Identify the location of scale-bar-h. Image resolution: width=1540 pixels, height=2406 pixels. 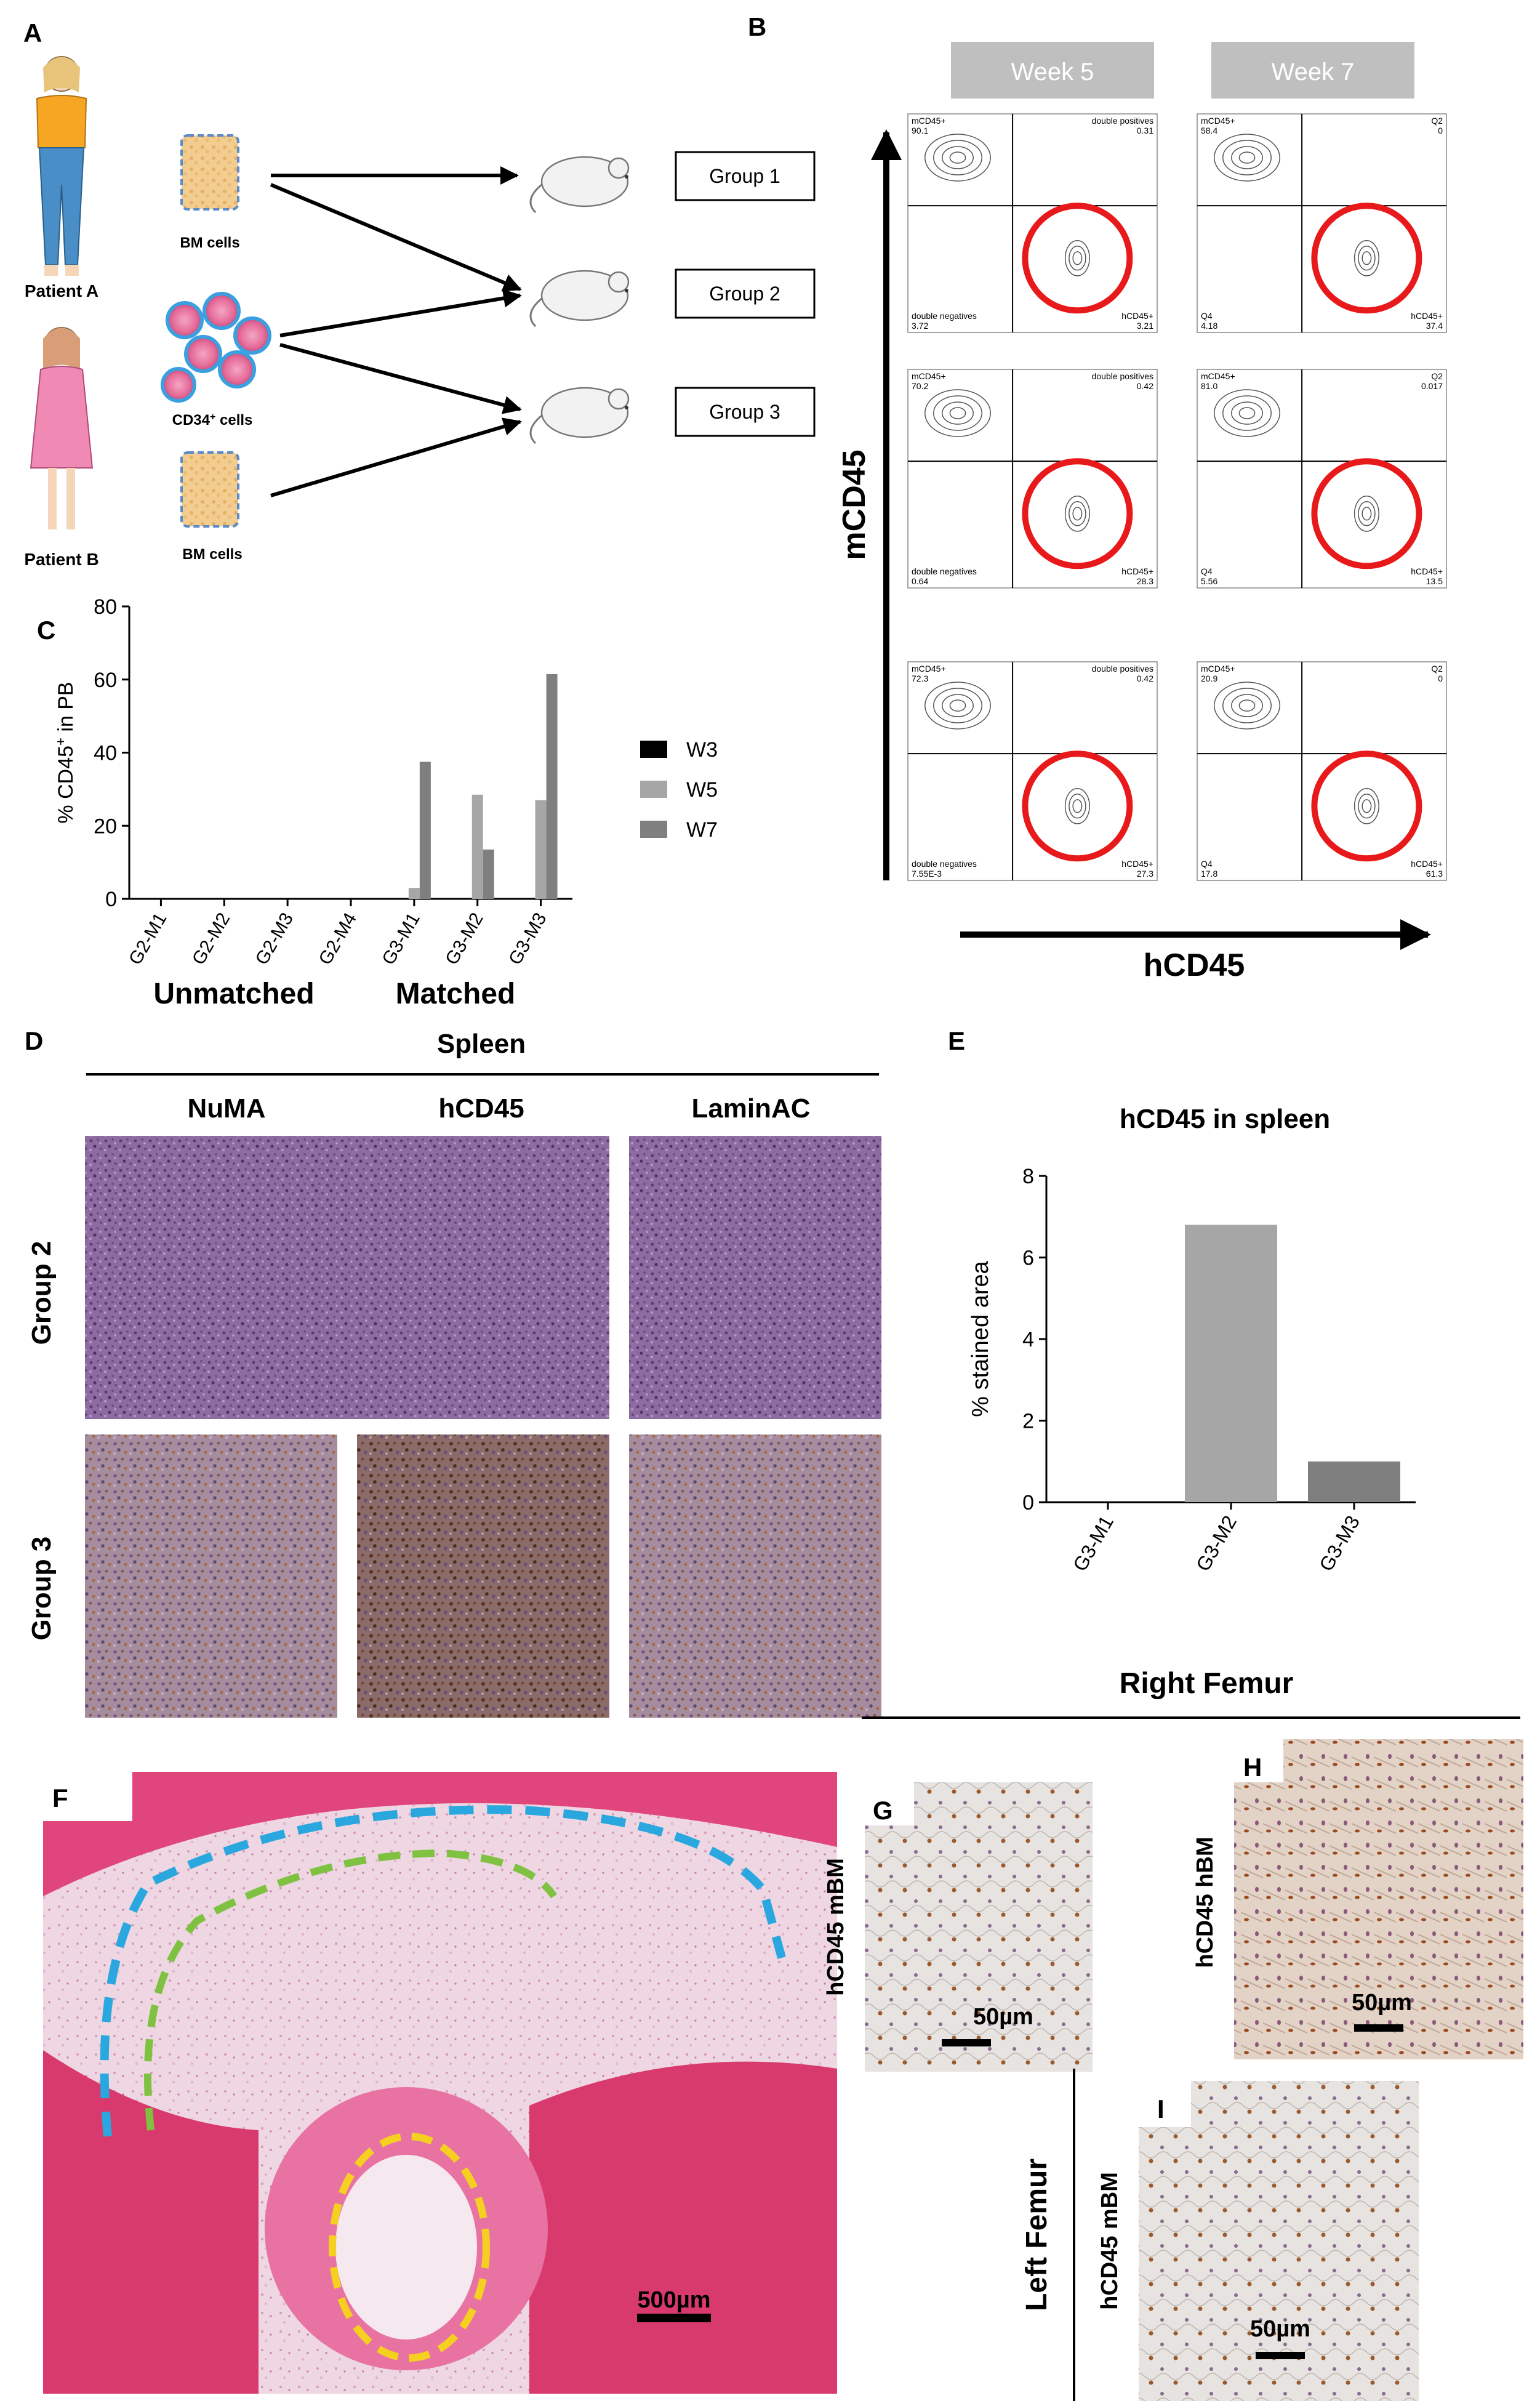
(1378, 2028).